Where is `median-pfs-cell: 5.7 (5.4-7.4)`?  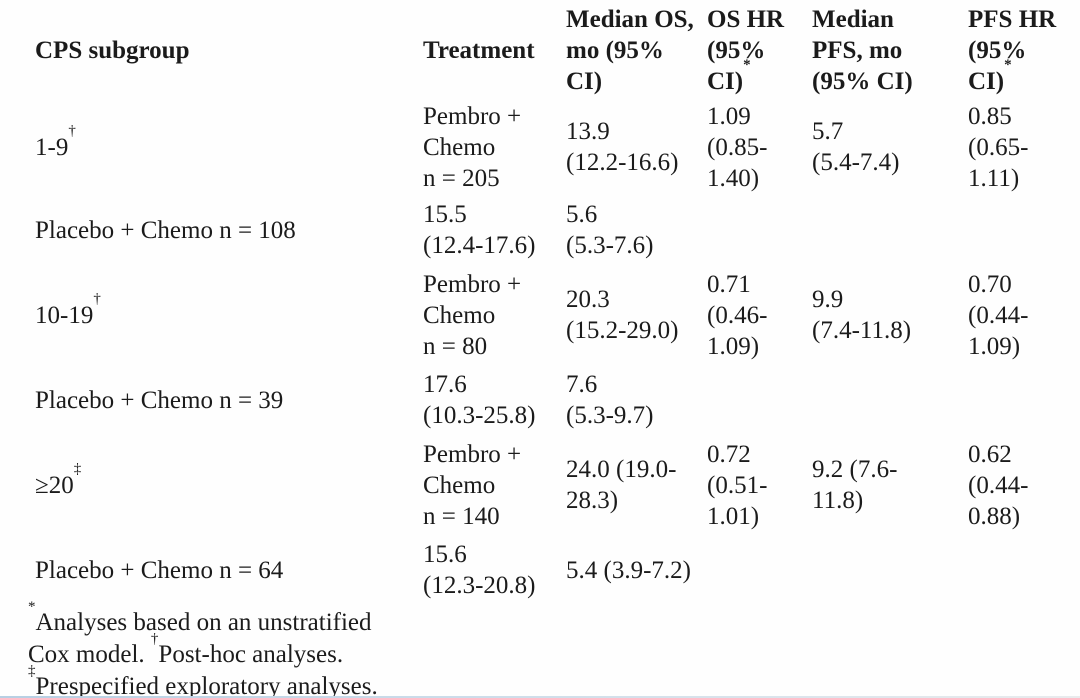
median-pfs-cell: 5.7 (5.4-7.4) is located at coordinates (856, 147).